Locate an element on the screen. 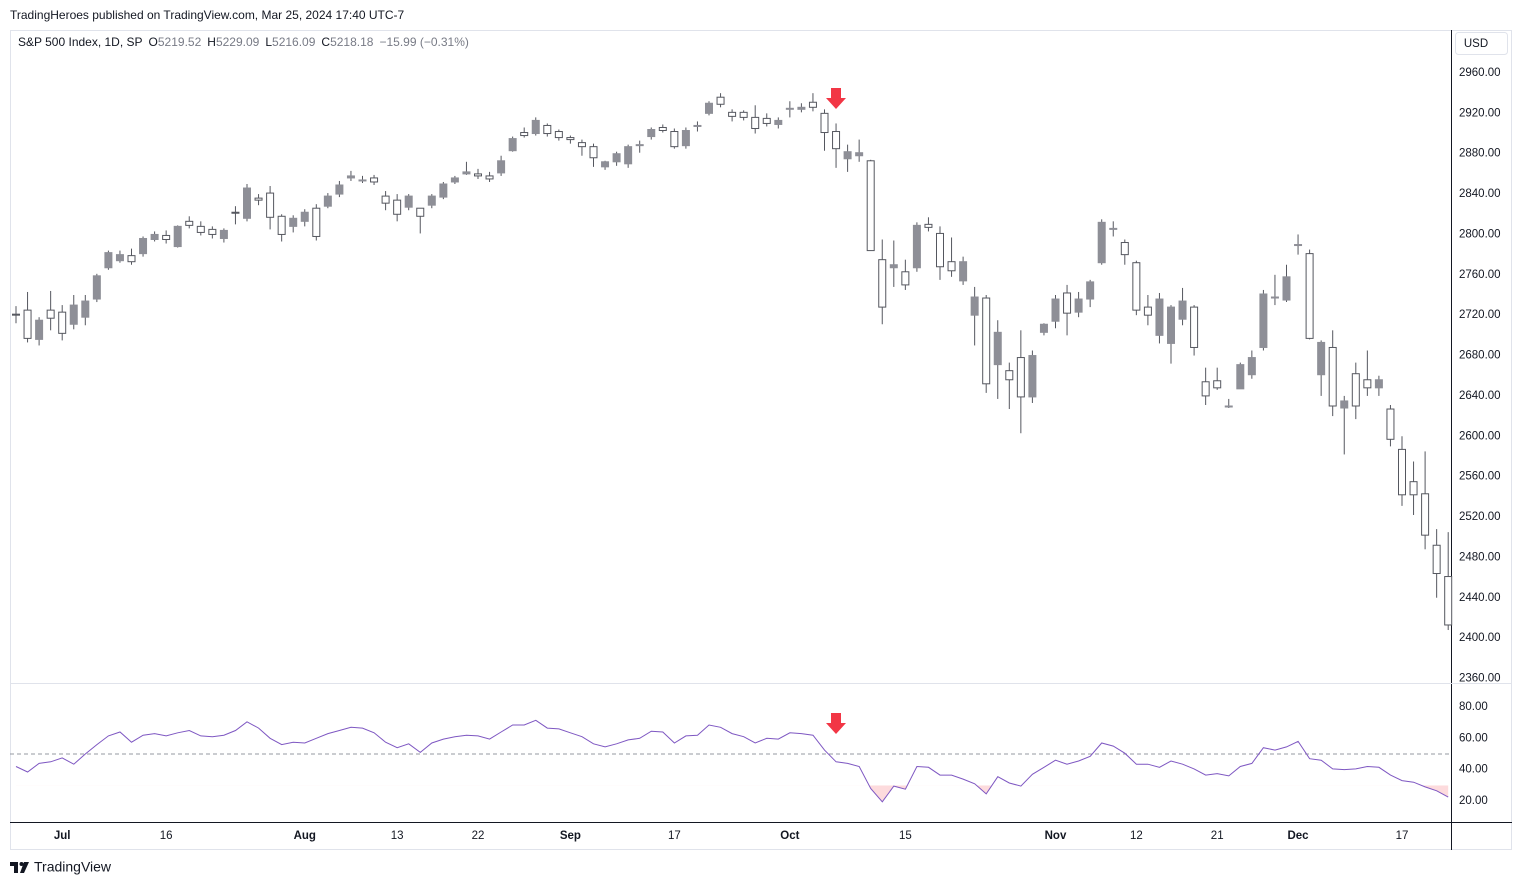 This screenshot has width=1523, height=885. price-tick-label: 2520.00 is located at coordinates (1480, 517).